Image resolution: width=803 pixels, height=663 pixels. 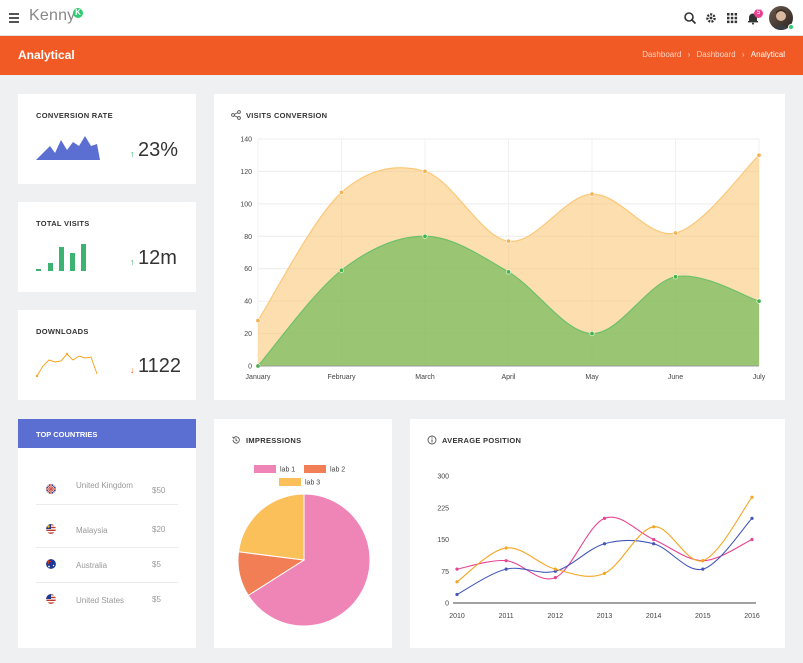 What do you see at coordinates (52, 15) in the screenshot?
I see `logo-text: Kenny` at bounding box center [52, 15].